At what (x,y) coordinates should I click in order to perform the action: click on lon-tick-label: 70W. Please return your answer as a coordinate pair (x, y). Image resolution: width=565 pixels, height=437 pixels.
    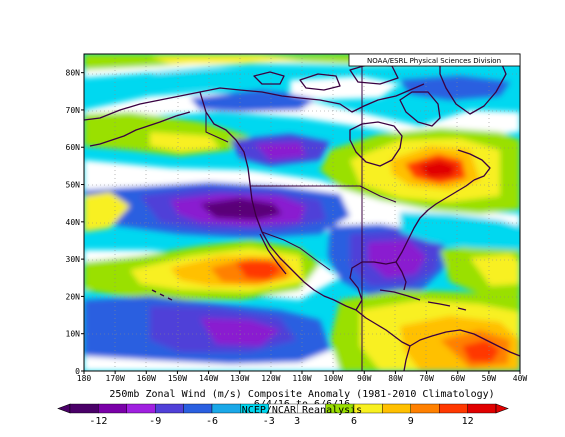
    Looking at the image, I should click on (426, 378).